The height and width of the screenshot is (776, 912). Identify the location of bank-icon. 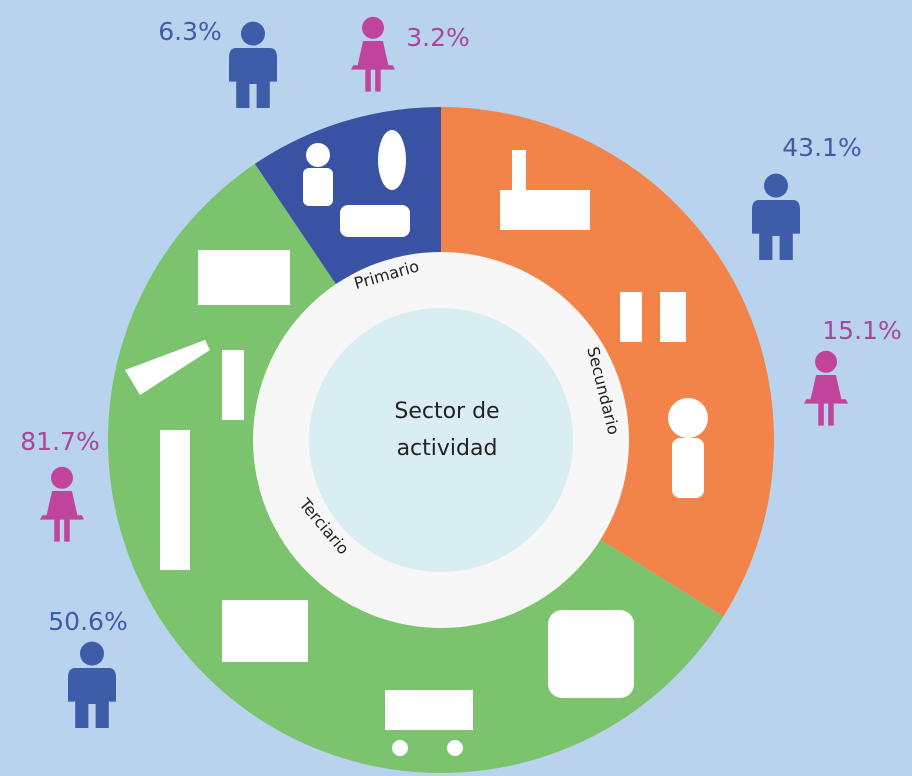
(265, 631).